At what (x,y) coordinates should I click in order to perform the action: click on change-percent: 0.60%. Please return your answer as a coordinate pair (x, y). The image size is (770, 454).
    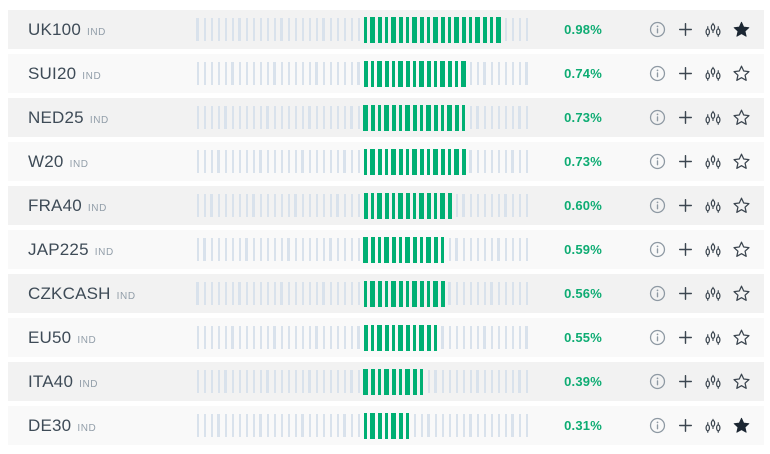
    Looking at the image, I should click on (583, 205).